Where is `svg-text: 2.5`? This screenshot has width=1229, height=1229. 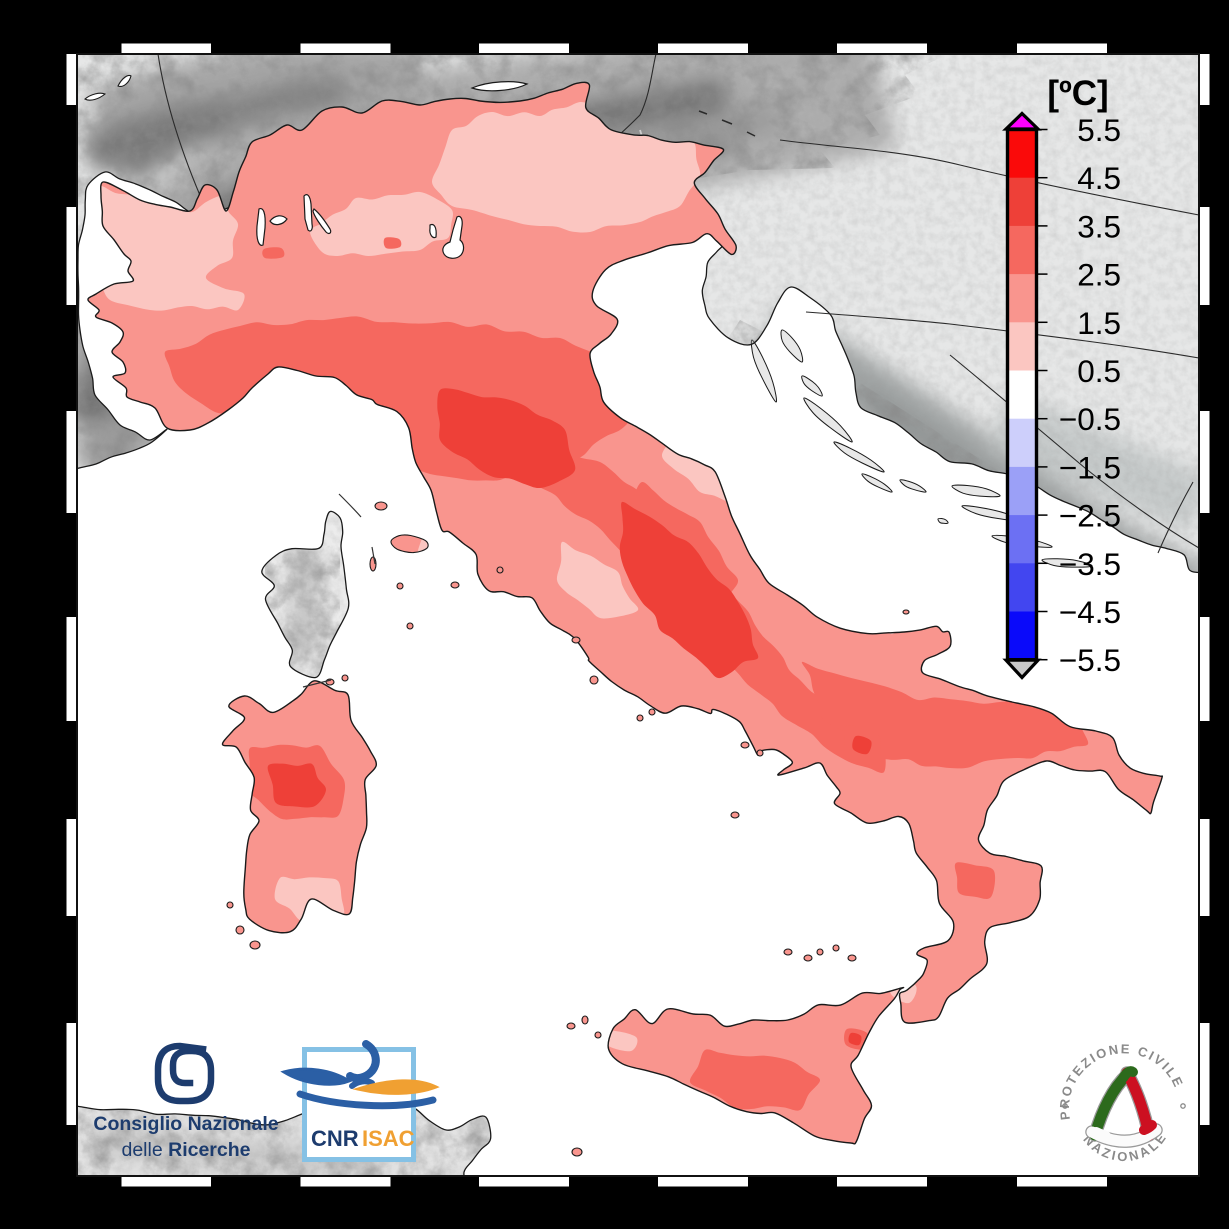
svg-text: 2.5 is located at coordinates (1099, 275).